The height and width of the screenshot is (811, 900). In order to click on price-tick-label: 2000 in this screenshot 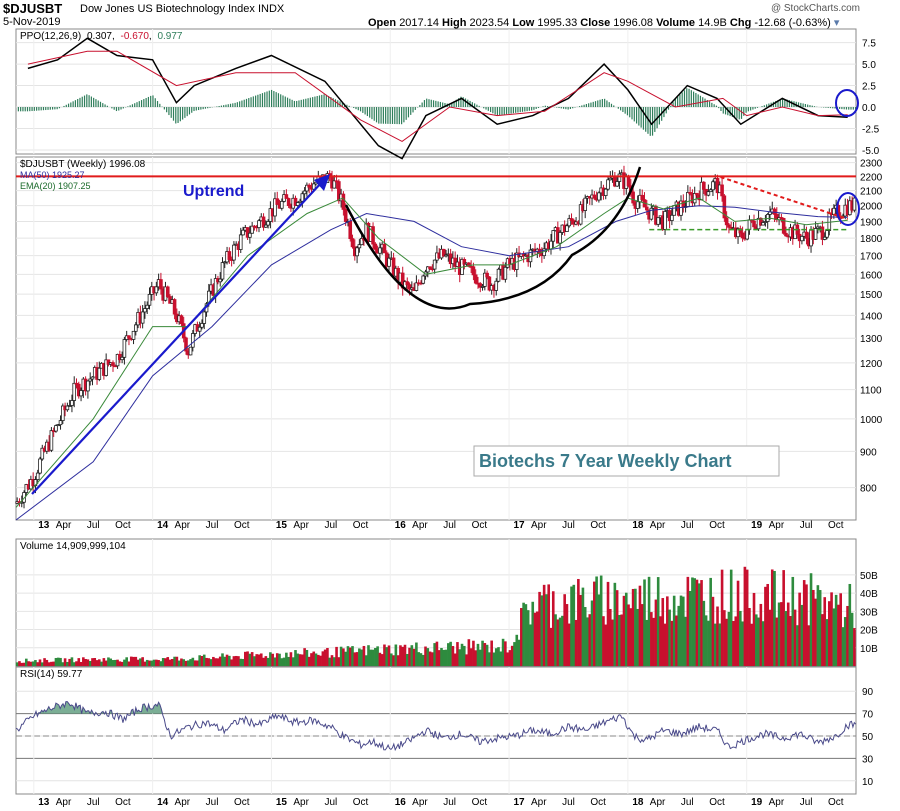, I will do `click(871, 207)`.